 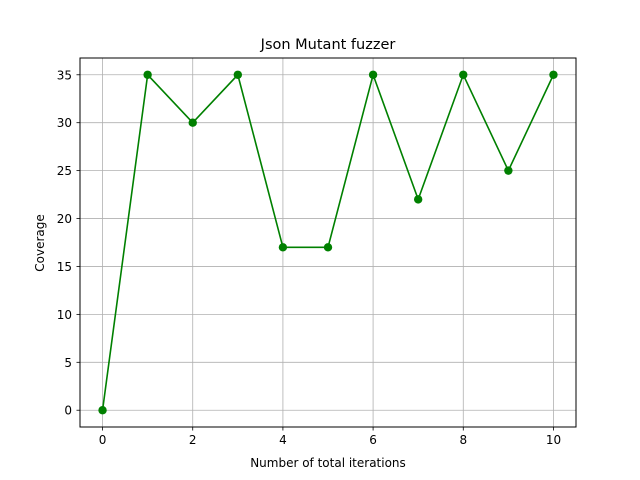 I want to click on x-tick-label: 10, so click(x=553, y=440).